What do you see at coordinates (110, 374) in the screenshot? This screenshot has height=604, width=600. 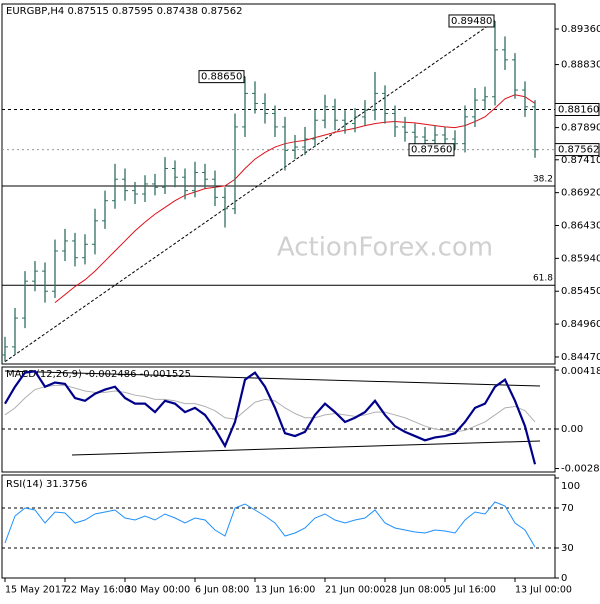 I see `header-value: -0.002486` at bounding box center [110, 374].